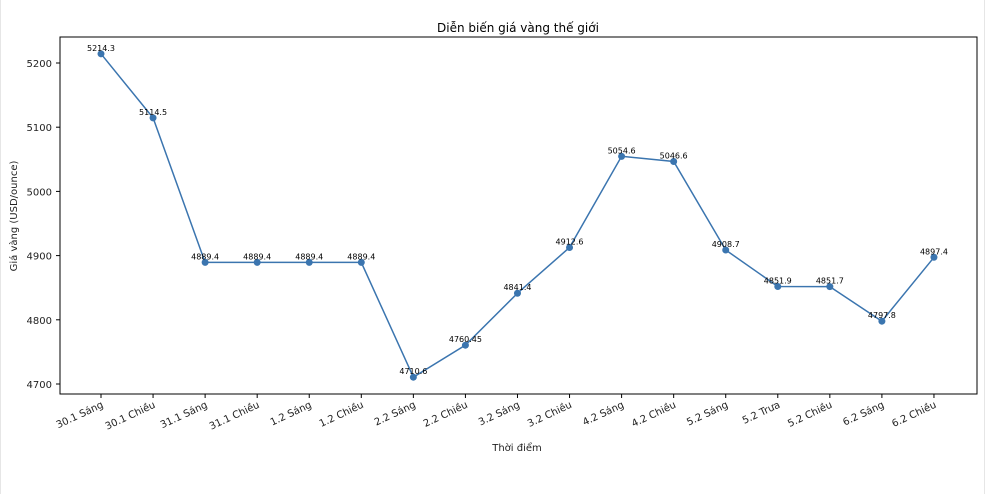 The image size is (992, 494). I want to click on x-tick-label: 2.2 Chiều, so click(445, 414).